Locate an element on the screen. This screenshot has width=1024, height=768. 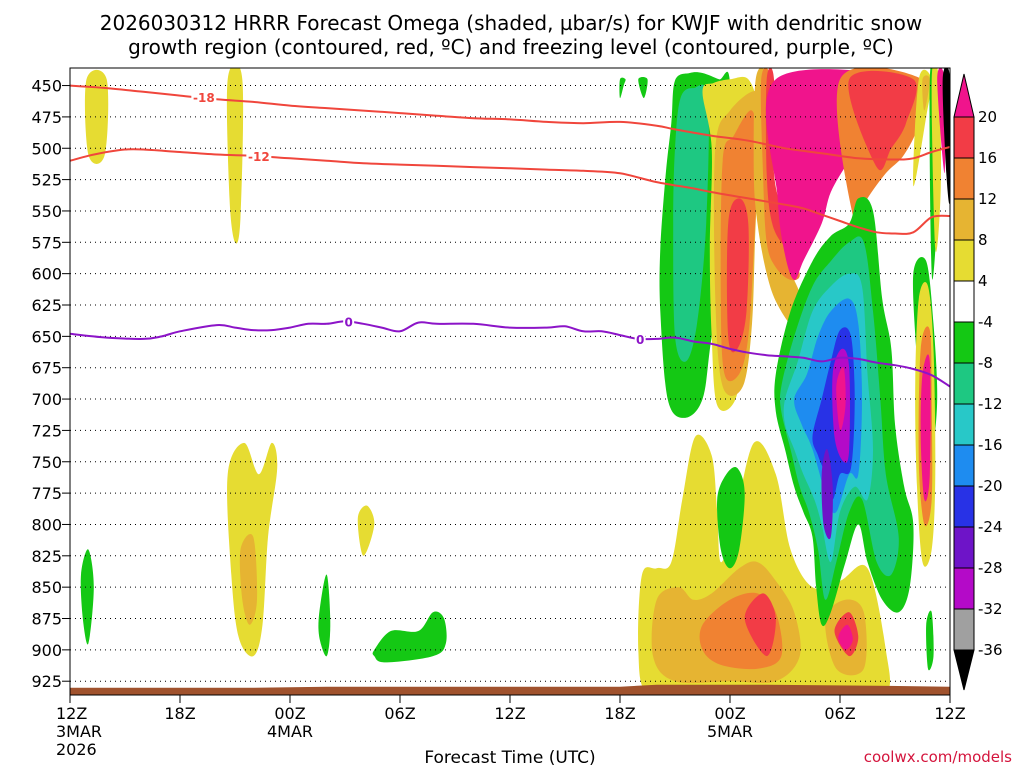
y-tick-label-750: 750 is located at coordinates (46, 462).